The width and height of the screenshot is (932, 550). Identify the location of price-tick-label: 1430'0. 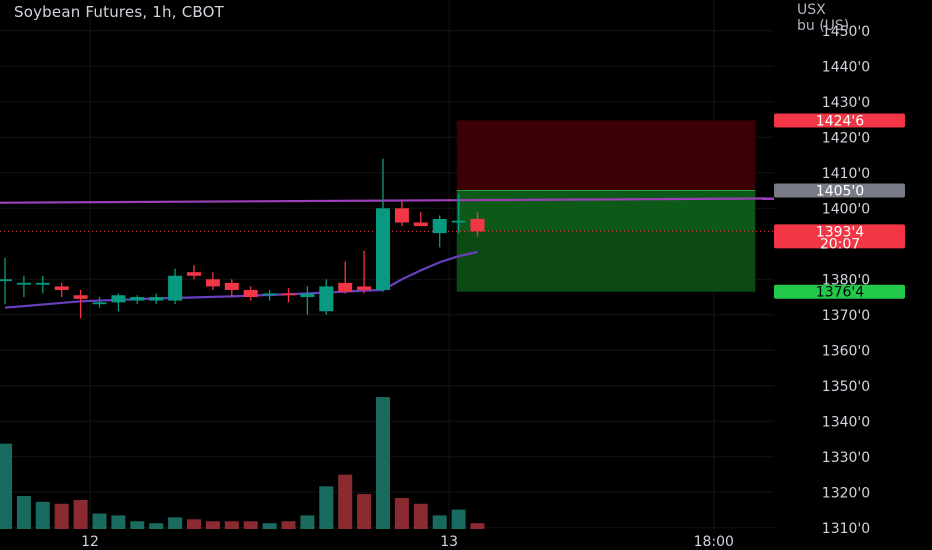
(846, 103).